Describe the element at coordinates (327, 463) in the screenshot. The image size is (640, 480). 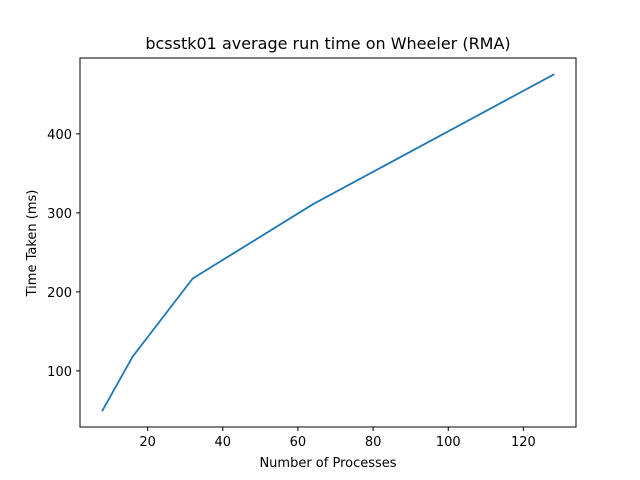
I see `x-axis-label: Number of Processes` at that location.